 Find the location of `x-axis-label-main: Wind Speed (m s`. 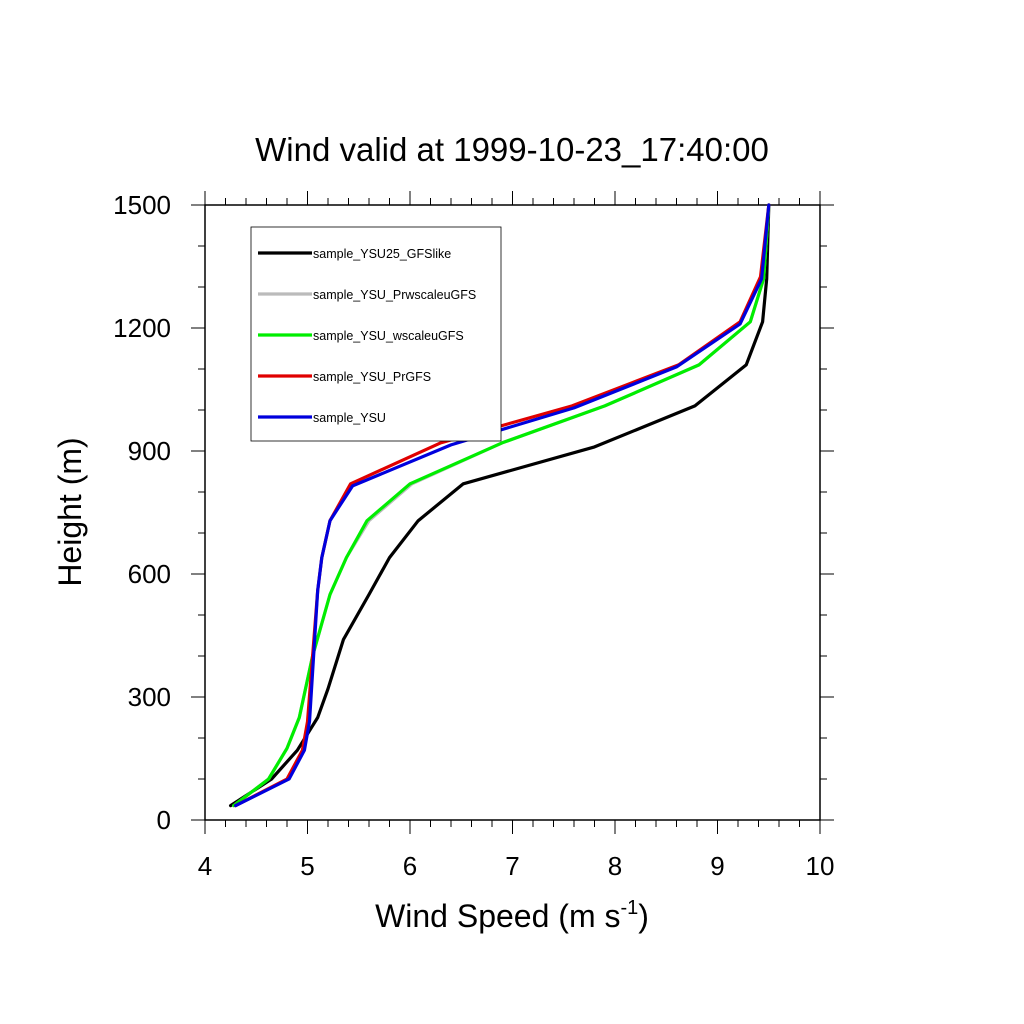

x-axis-label-main: Wind Speed (m s is located at coordinates (497, 916).